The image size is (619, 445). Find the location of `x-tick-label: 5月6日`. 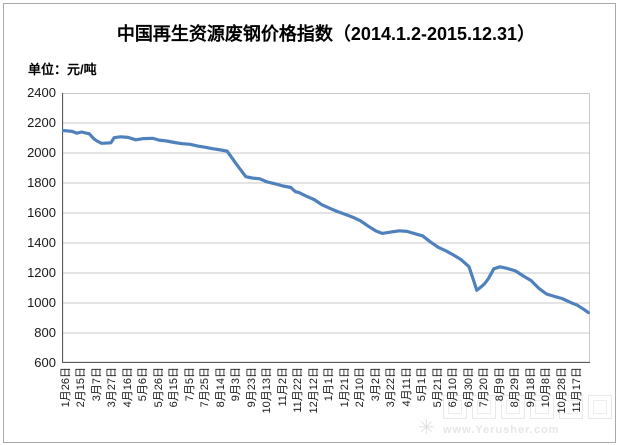

x-tick-label: 5月6日 is located at coordinates (143, 384).